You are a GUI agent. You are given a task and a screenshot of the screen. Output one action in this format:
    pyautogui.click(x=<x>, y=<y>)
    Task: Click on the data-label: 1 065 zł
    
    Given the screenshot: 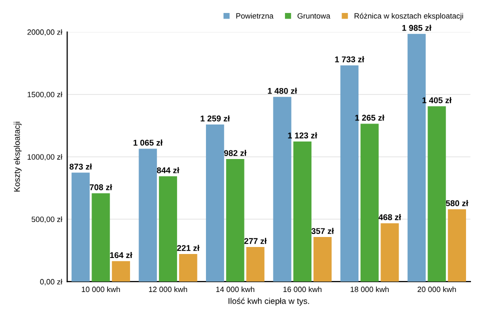 What is the action you would take?
    pyautogui.click(x=148, y=143)
    